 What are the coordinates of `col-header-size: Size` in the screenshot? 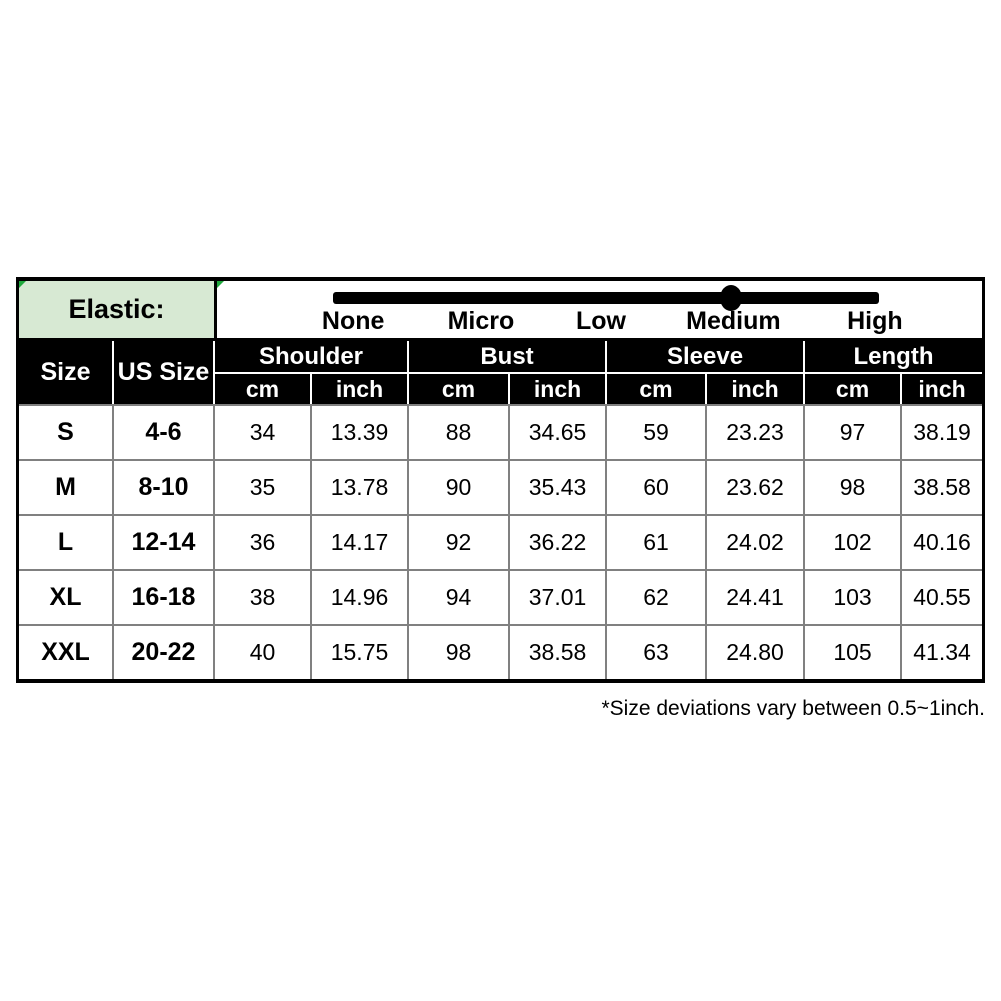 It's located at (66, 373).